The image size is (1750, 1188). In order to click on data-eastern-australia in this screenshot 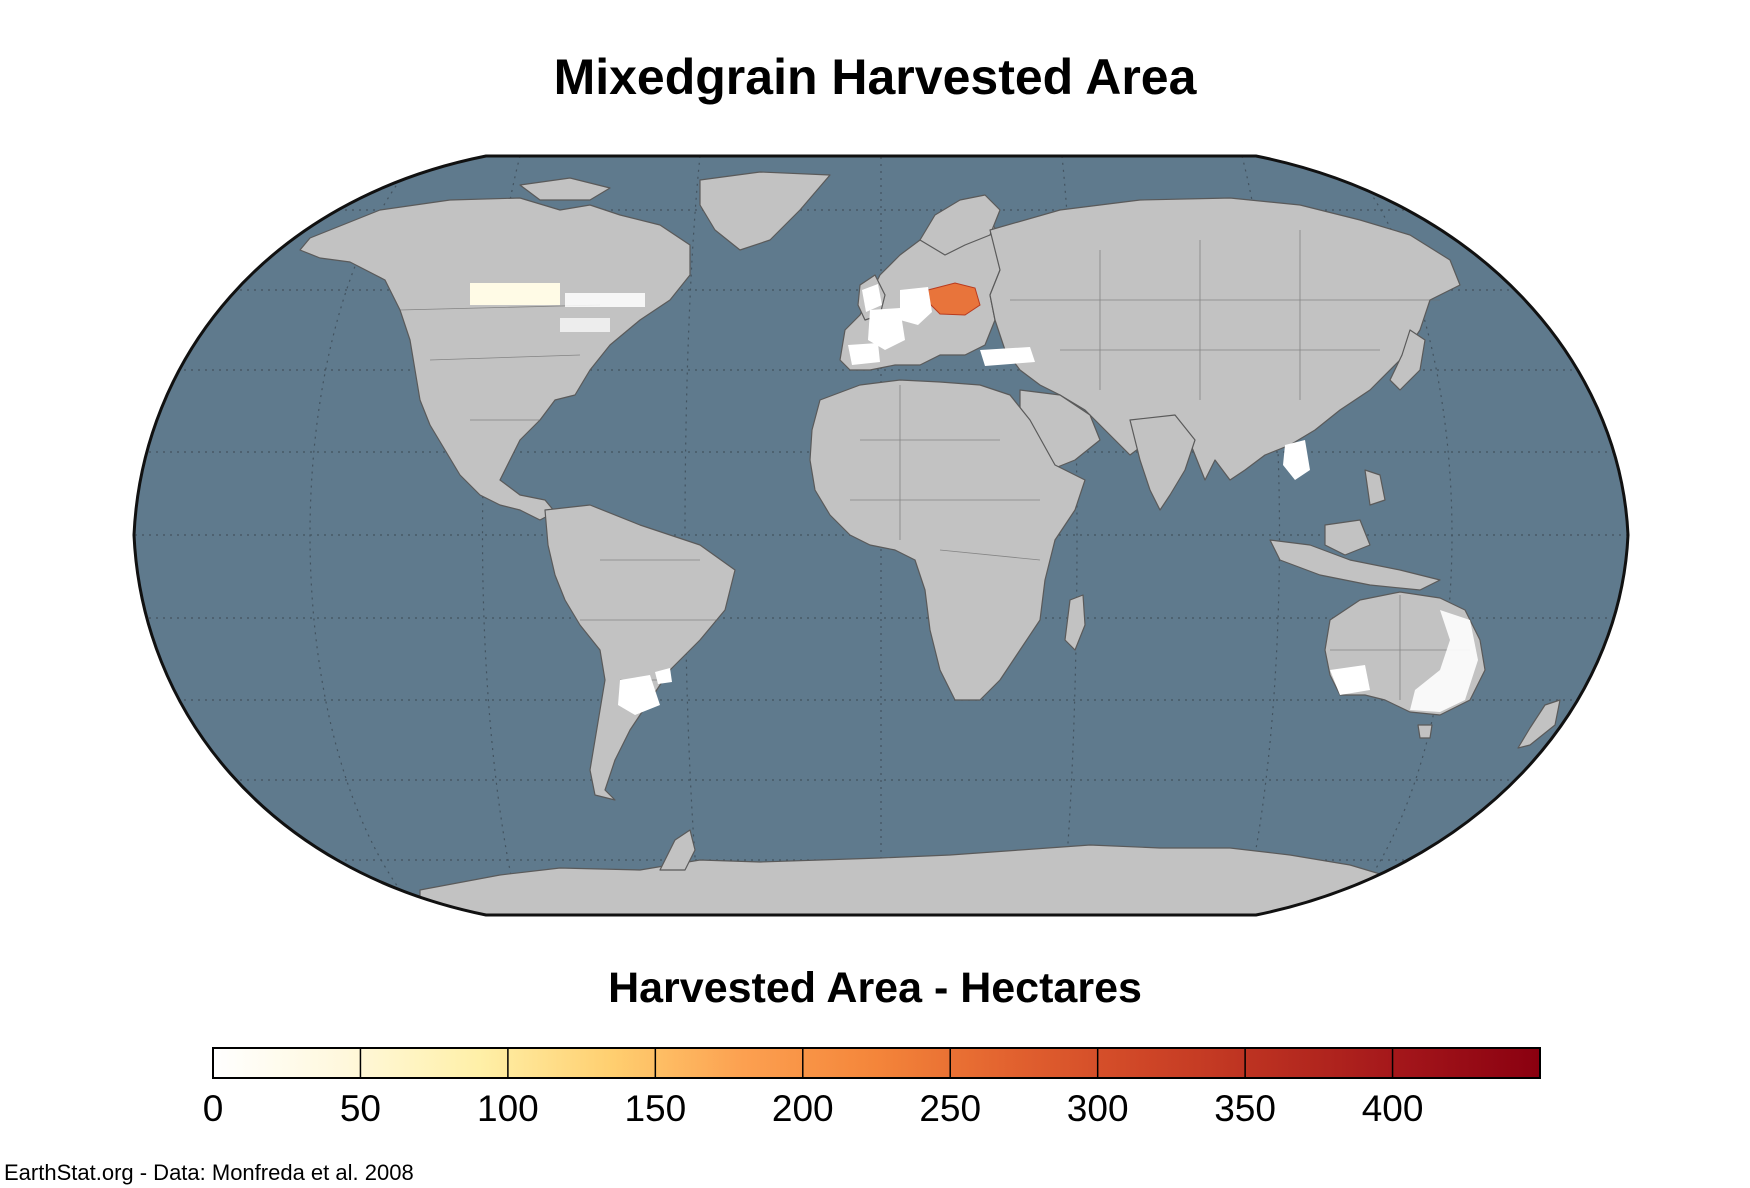, I will do `click(1444, 661)`.